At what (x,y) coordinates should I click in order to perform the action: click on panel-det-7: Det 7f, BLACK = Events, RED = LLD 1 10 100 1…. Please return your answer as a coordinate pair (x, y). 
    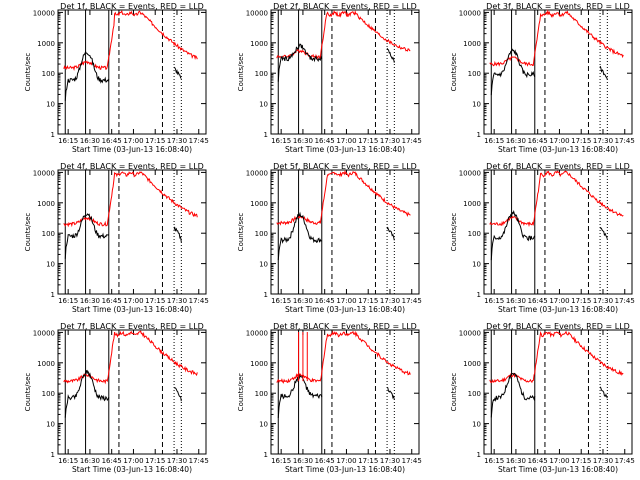
    Looking at the image, I should click on (116, 398).